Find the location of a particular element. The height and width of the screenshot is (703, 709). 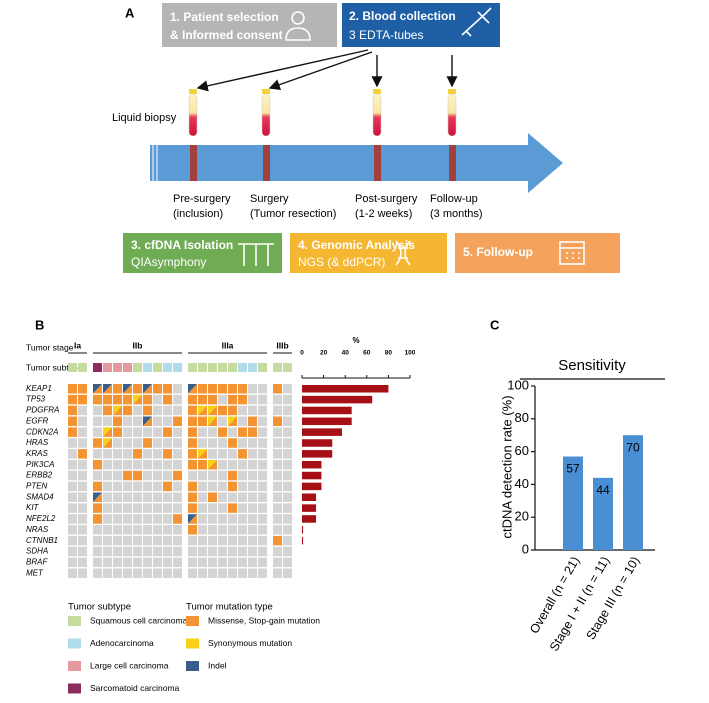

step-subtitle: 3 EDTA-tubes is located at coordinates (386, 35).